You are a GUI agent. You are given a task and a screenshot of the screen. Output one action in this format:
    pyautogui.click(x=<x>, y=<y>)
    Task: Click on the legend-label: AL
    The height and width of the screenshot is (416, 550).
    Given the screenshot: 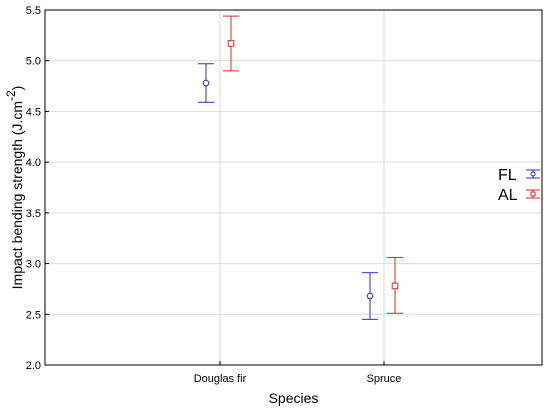 What is the action you would take?
    pyautogui.click(x=508, y=195)
    